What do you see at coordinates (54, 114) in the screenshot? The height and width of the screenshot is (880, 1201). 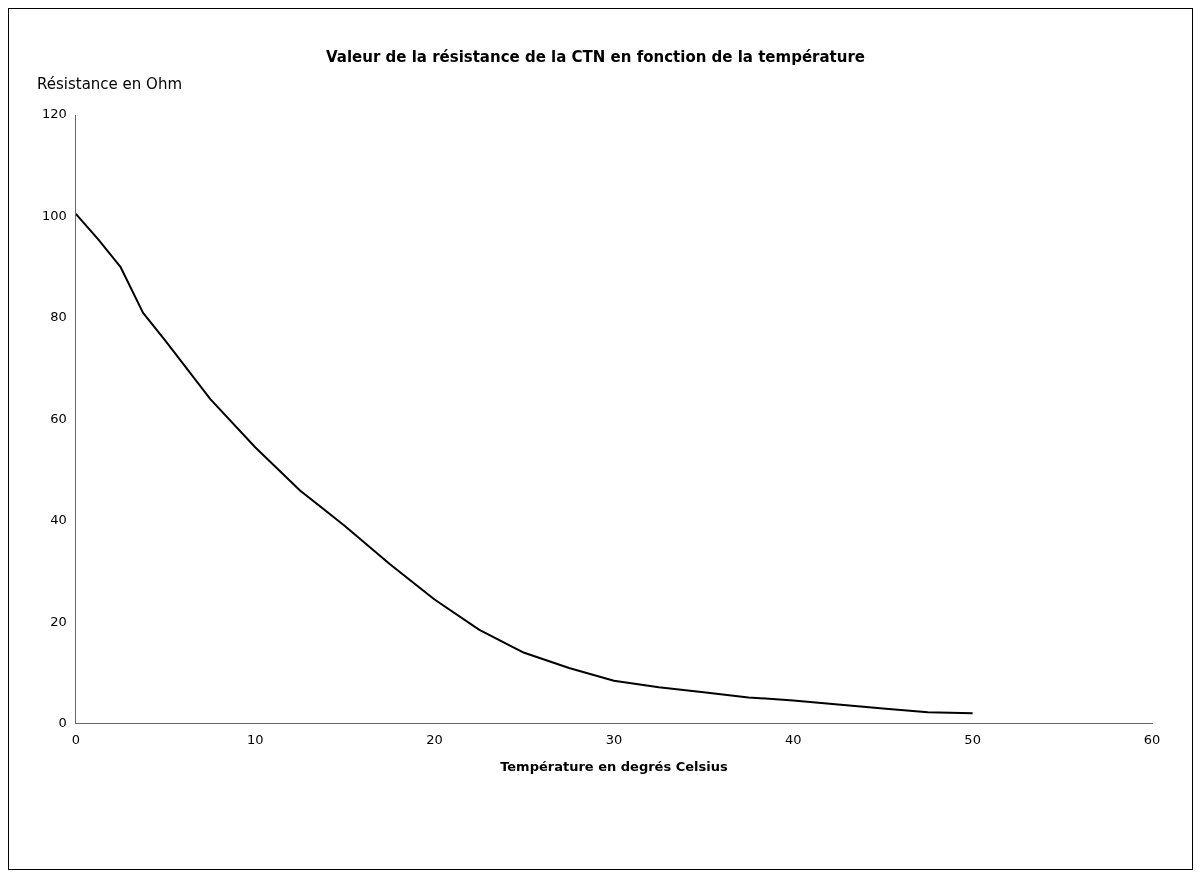 I see `y-tick-label: 120` at bounding box center [54, 114].